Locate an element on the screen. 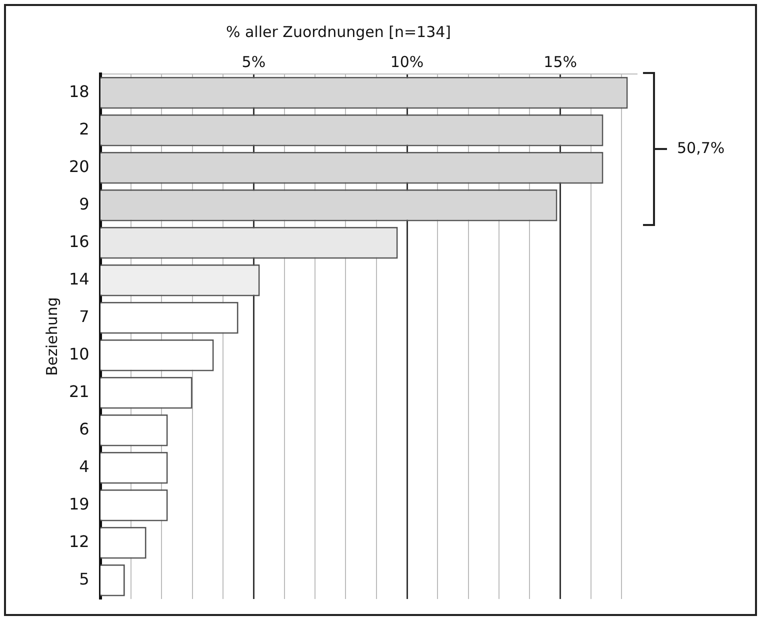 This screenshot has width=767, height=627. y-tick-label: 21 is located at coordinates (79, 391).